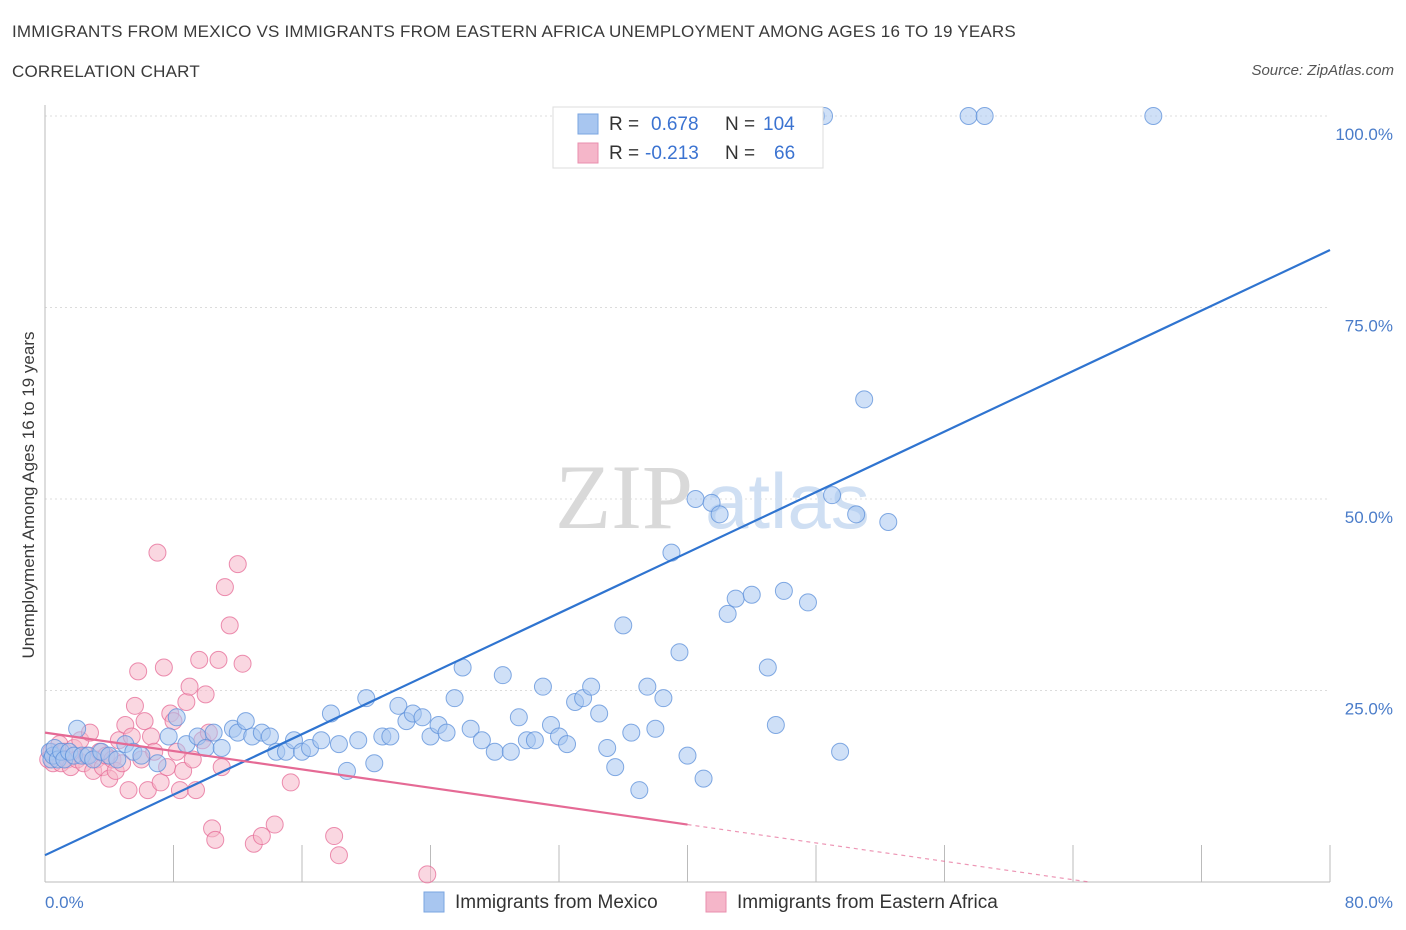  I want to click on y-tick-label-3: 100.0%, so click(1364, 134).